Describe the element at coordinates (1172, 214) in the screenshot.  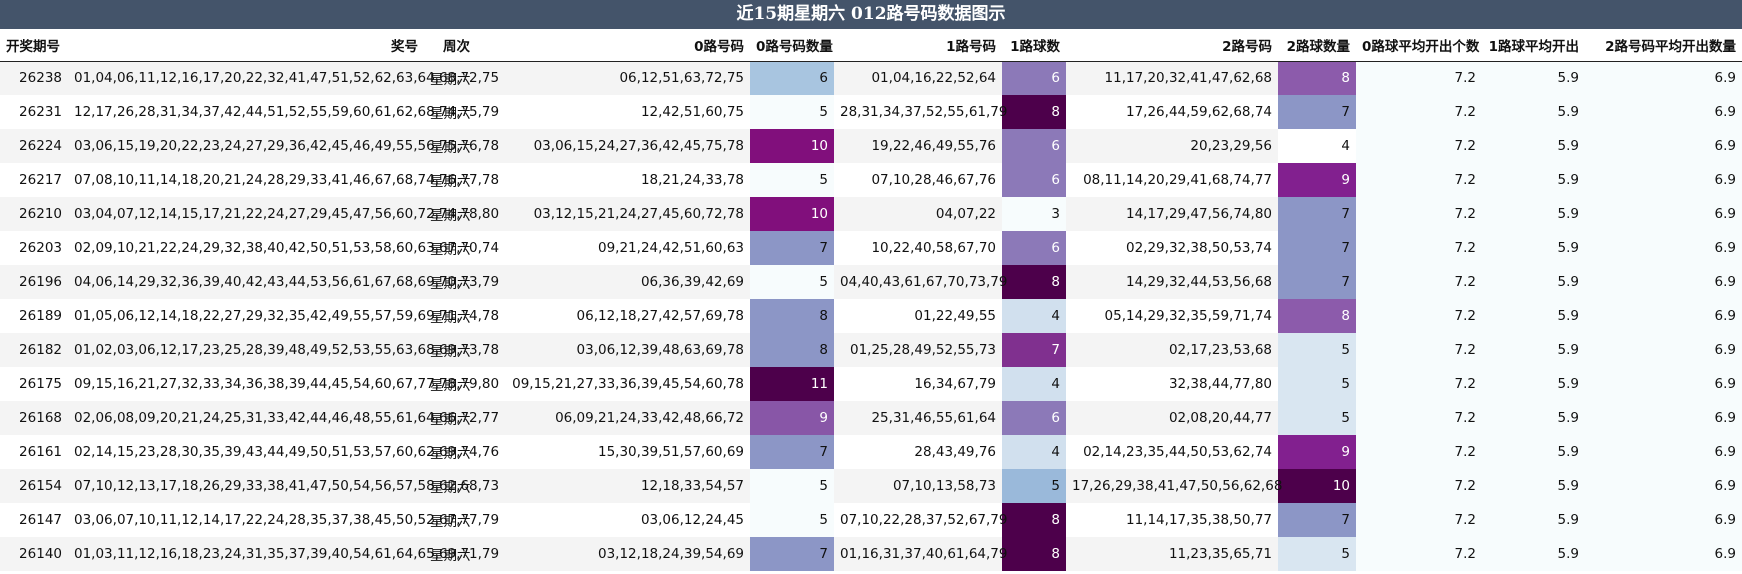
I see `route2-numbers-cell: 14,17,29,47,56,74,80` at that location.